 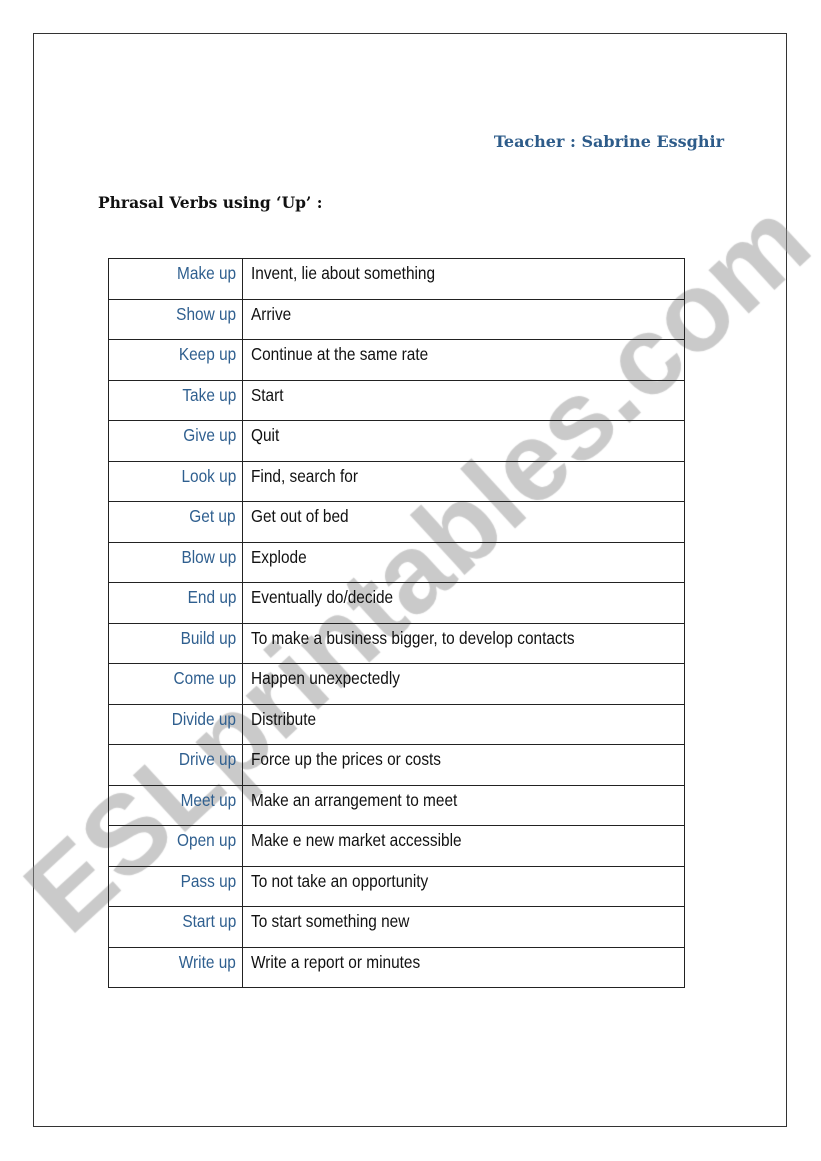 I want to click on table-row: Keep up Continue at the same rate, so click(x=396, y=360).